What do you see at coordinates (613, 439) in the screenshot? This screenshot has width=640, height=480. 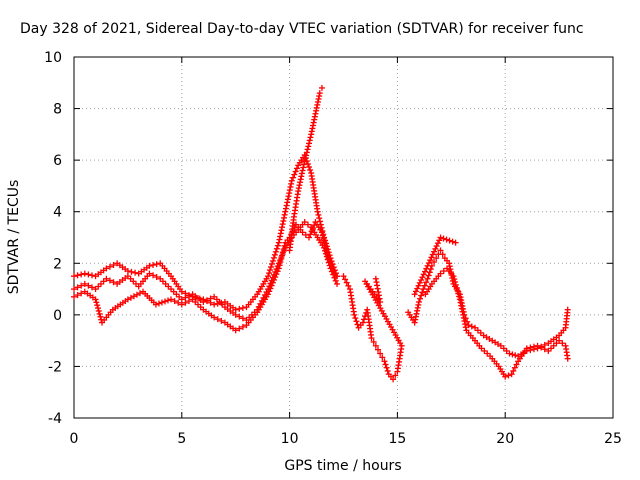 I see `x-tick-label: 25` at bounding box center [613, 439].